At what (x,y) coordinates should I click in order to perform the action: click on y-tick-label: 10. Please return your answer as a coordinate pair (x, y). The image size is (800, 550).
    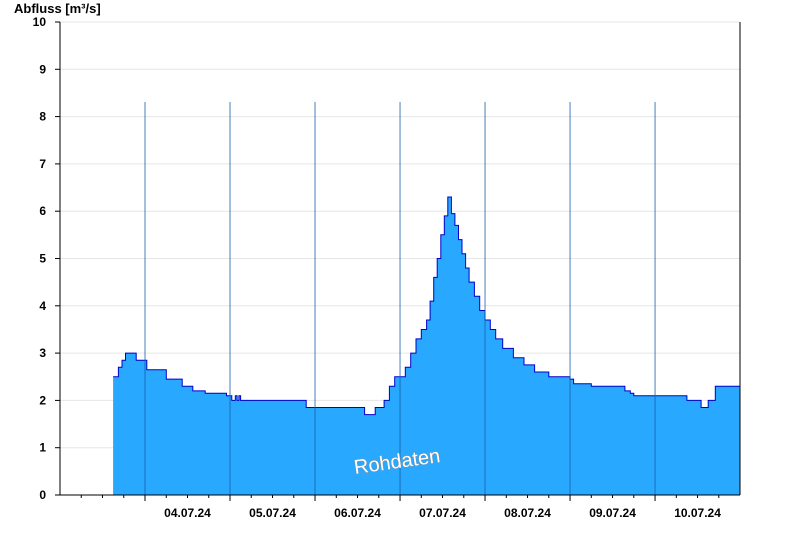
    Looking at the image, I should click on (40, 22).